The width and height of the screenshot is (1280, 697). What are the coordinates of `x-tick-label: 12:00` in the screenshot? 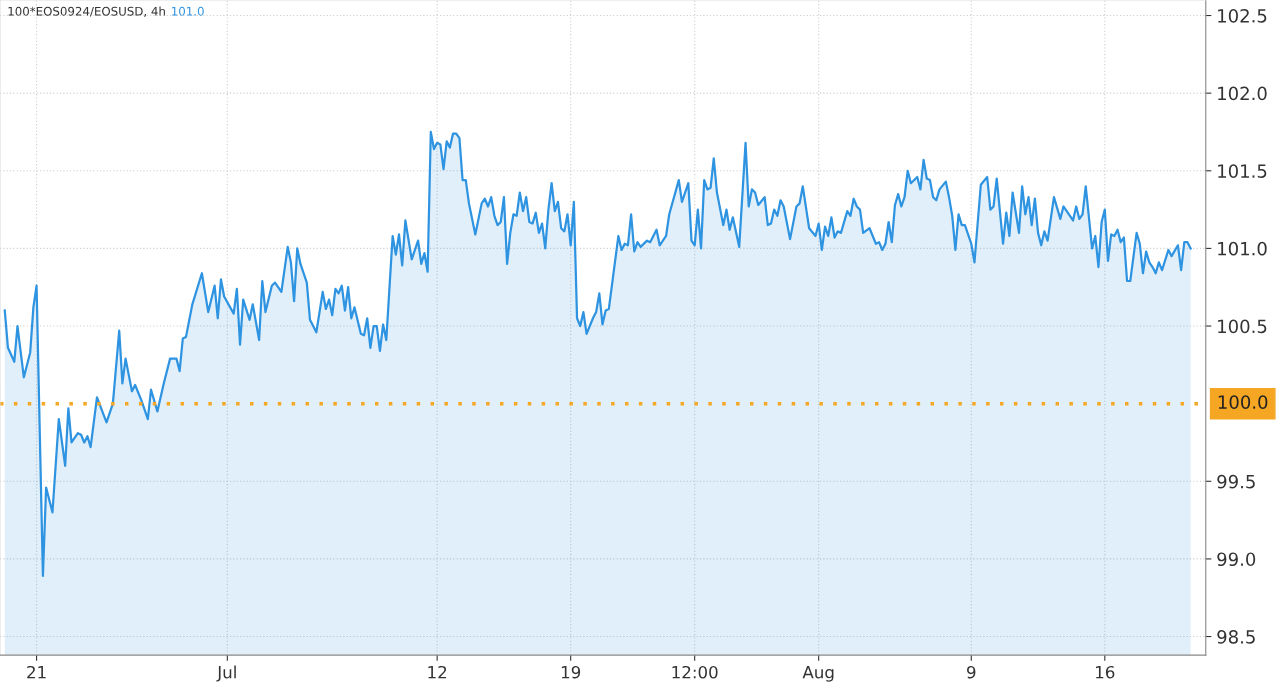 It's located at (695, 672).